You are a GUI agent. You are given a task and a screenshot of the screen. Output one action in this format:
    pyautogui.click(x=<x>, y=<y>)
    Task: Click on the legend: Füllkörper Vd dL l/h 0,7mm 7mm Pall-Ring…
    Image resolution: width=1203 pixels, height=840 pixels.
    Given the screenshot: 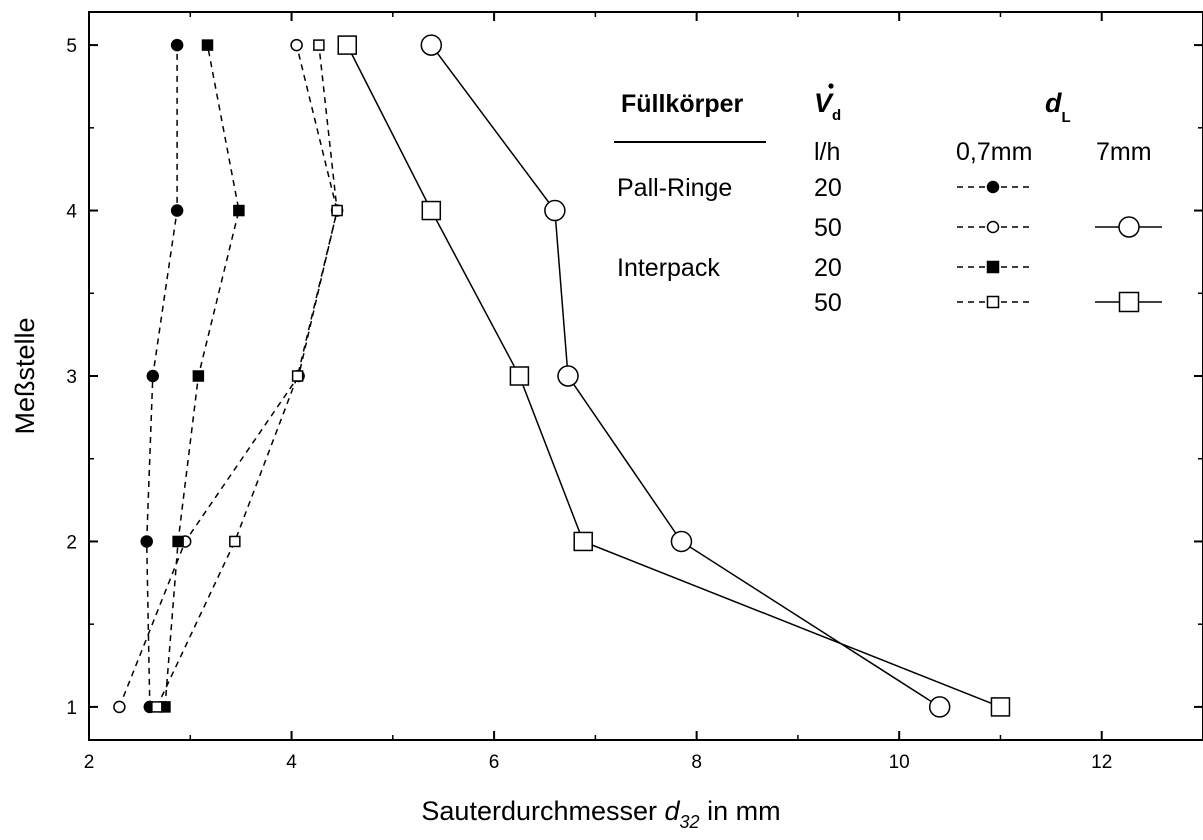 What is the action you would take?
    pyautogui.click(x=888, y=200)
    